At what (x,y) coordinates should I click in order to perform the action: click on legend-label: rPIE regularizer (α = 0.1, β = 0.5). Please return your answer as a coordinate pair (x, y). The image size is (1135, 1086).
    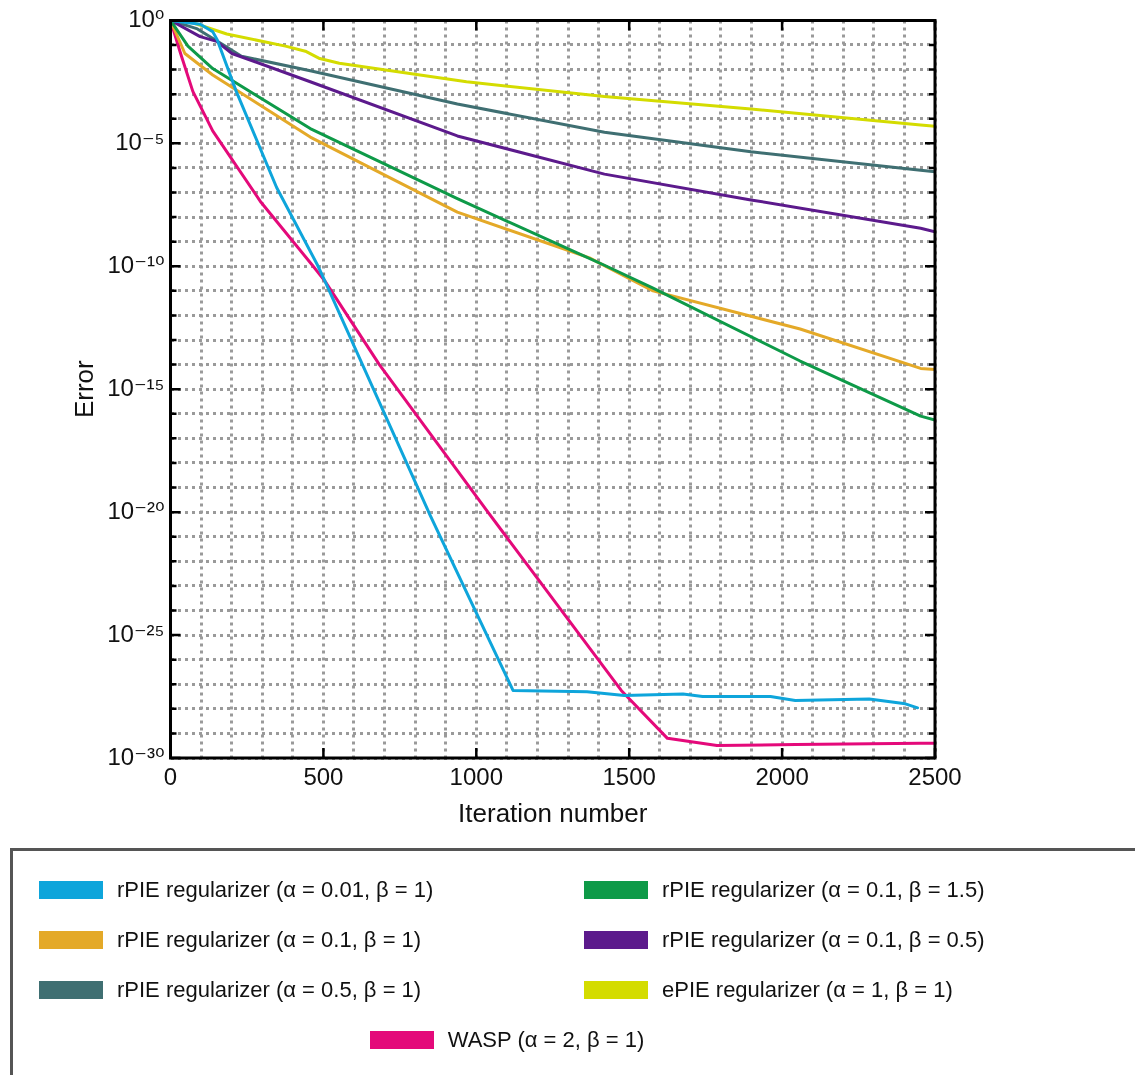
    Looking at the image, I should click on (823, 940).